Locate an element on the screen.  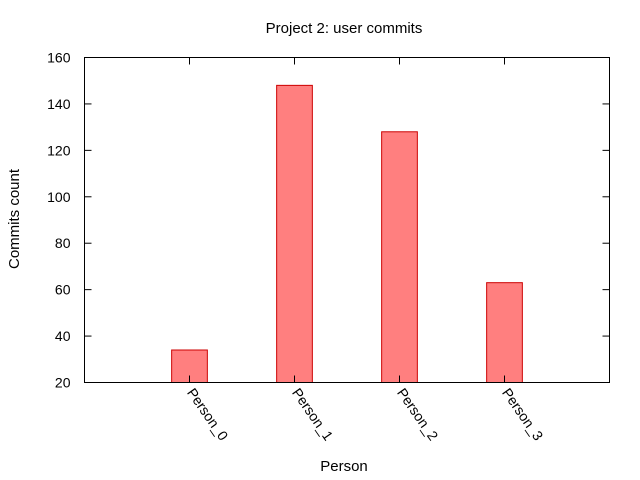
y-tick-label: 140 is located at coordinates (59, 104).